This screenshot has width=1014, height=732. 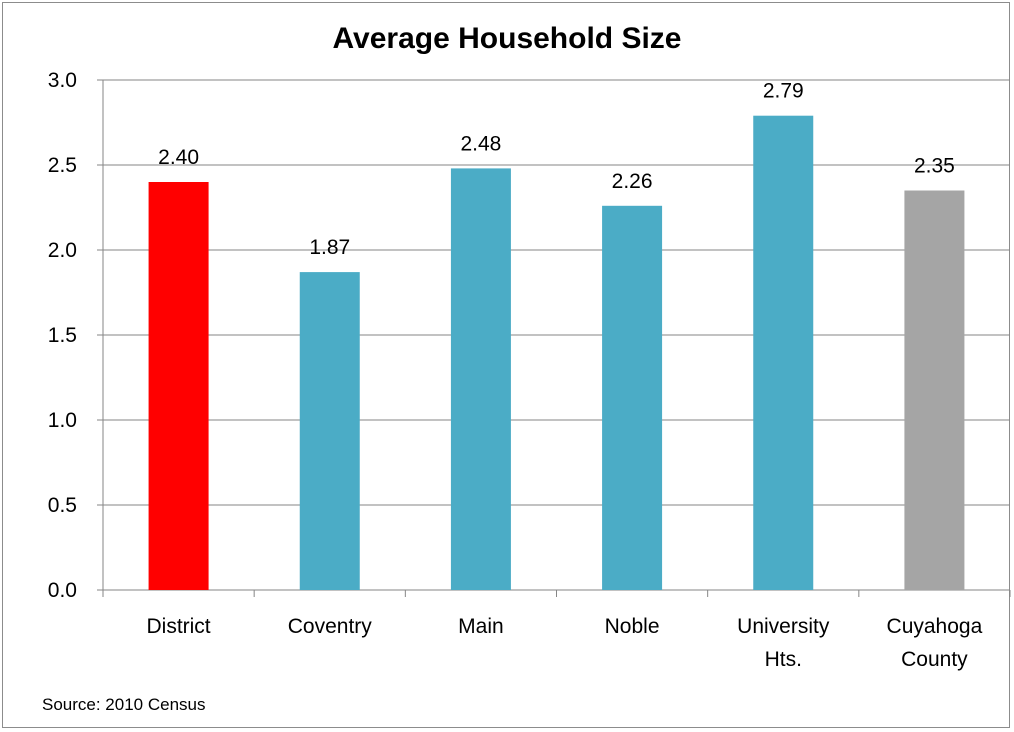 What do you see at coordinates (783, 91) in the screenshot?
I see `data-label: 2.79` at bounding box center [783, 91].